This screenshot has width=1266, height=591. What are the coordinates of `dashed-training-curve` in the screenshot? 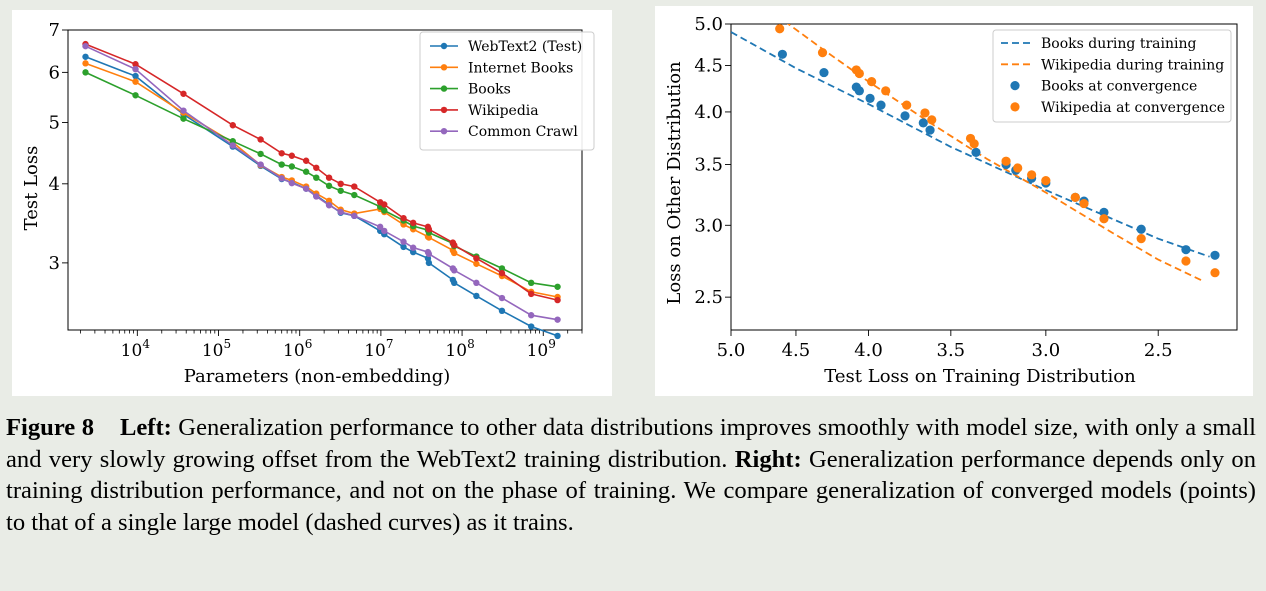 It's located at (970, 144).